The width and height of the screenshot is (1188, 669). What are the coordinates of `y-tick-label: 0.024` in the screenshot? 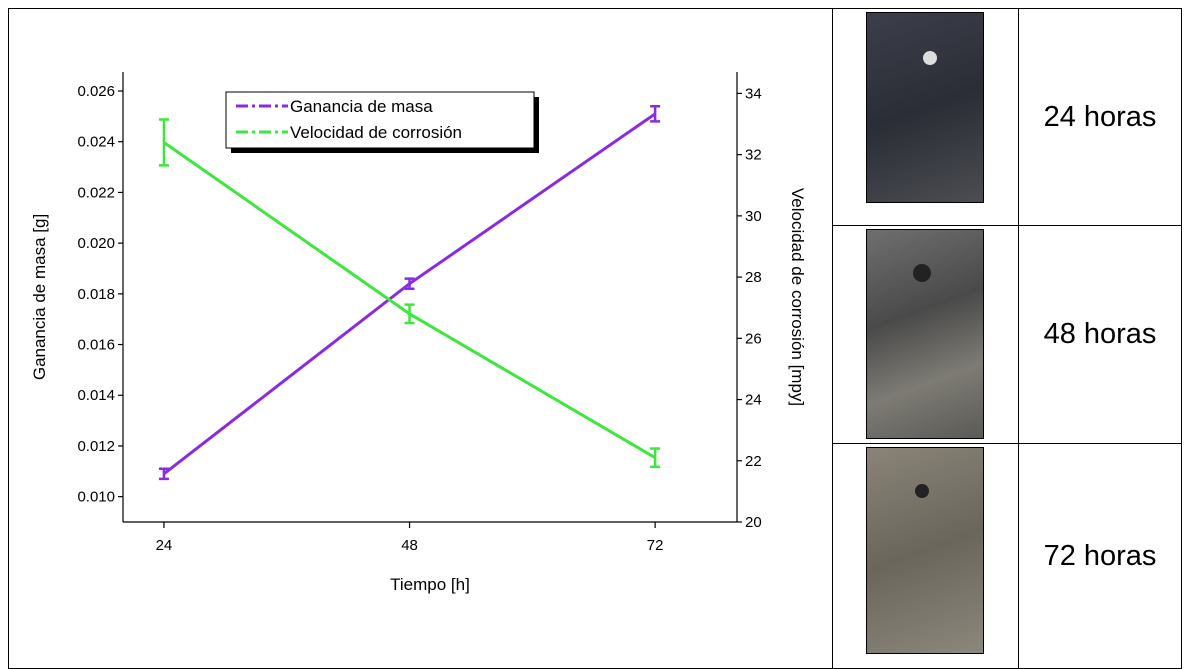 It's located at (96, 142).